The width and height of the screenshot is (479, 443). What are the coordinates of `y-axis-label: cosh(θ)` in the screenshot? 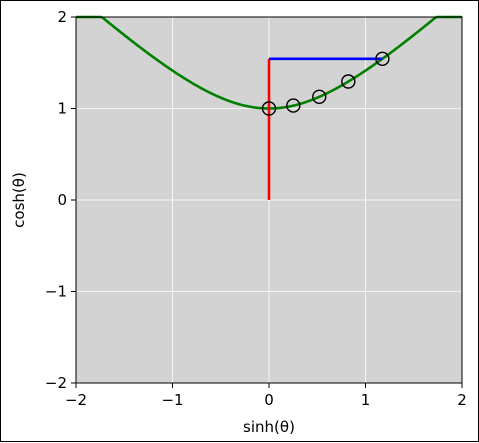 It's located at (19, 200).